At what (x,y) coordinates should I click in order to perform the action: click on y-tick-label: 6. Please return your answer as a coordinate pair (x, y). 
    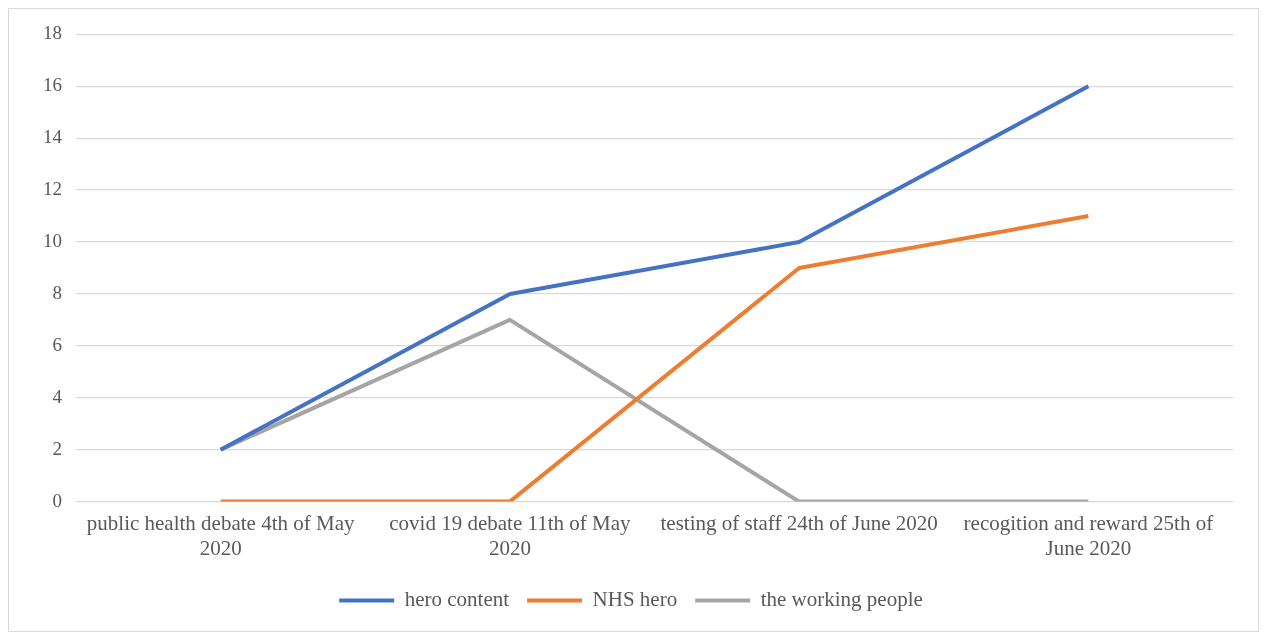
    Looking at the image, I should click on (57, 344).